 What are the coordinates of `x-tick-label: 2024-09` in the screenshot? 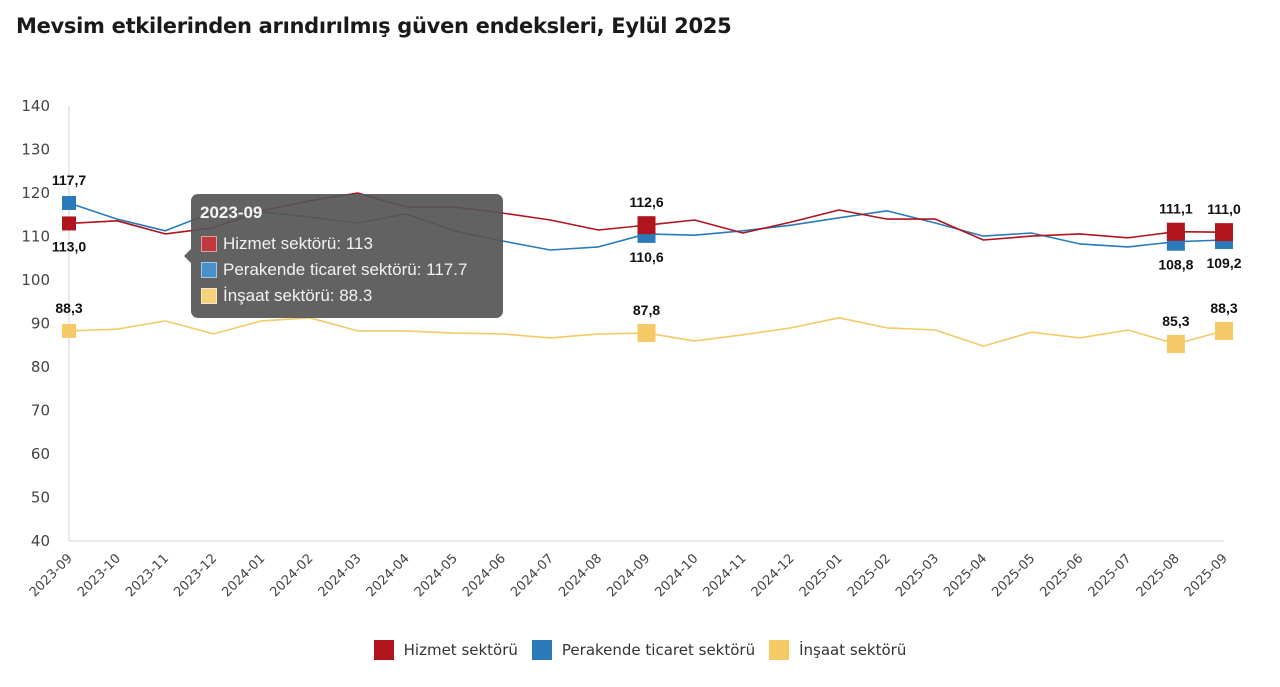 It's located at (628, 575).